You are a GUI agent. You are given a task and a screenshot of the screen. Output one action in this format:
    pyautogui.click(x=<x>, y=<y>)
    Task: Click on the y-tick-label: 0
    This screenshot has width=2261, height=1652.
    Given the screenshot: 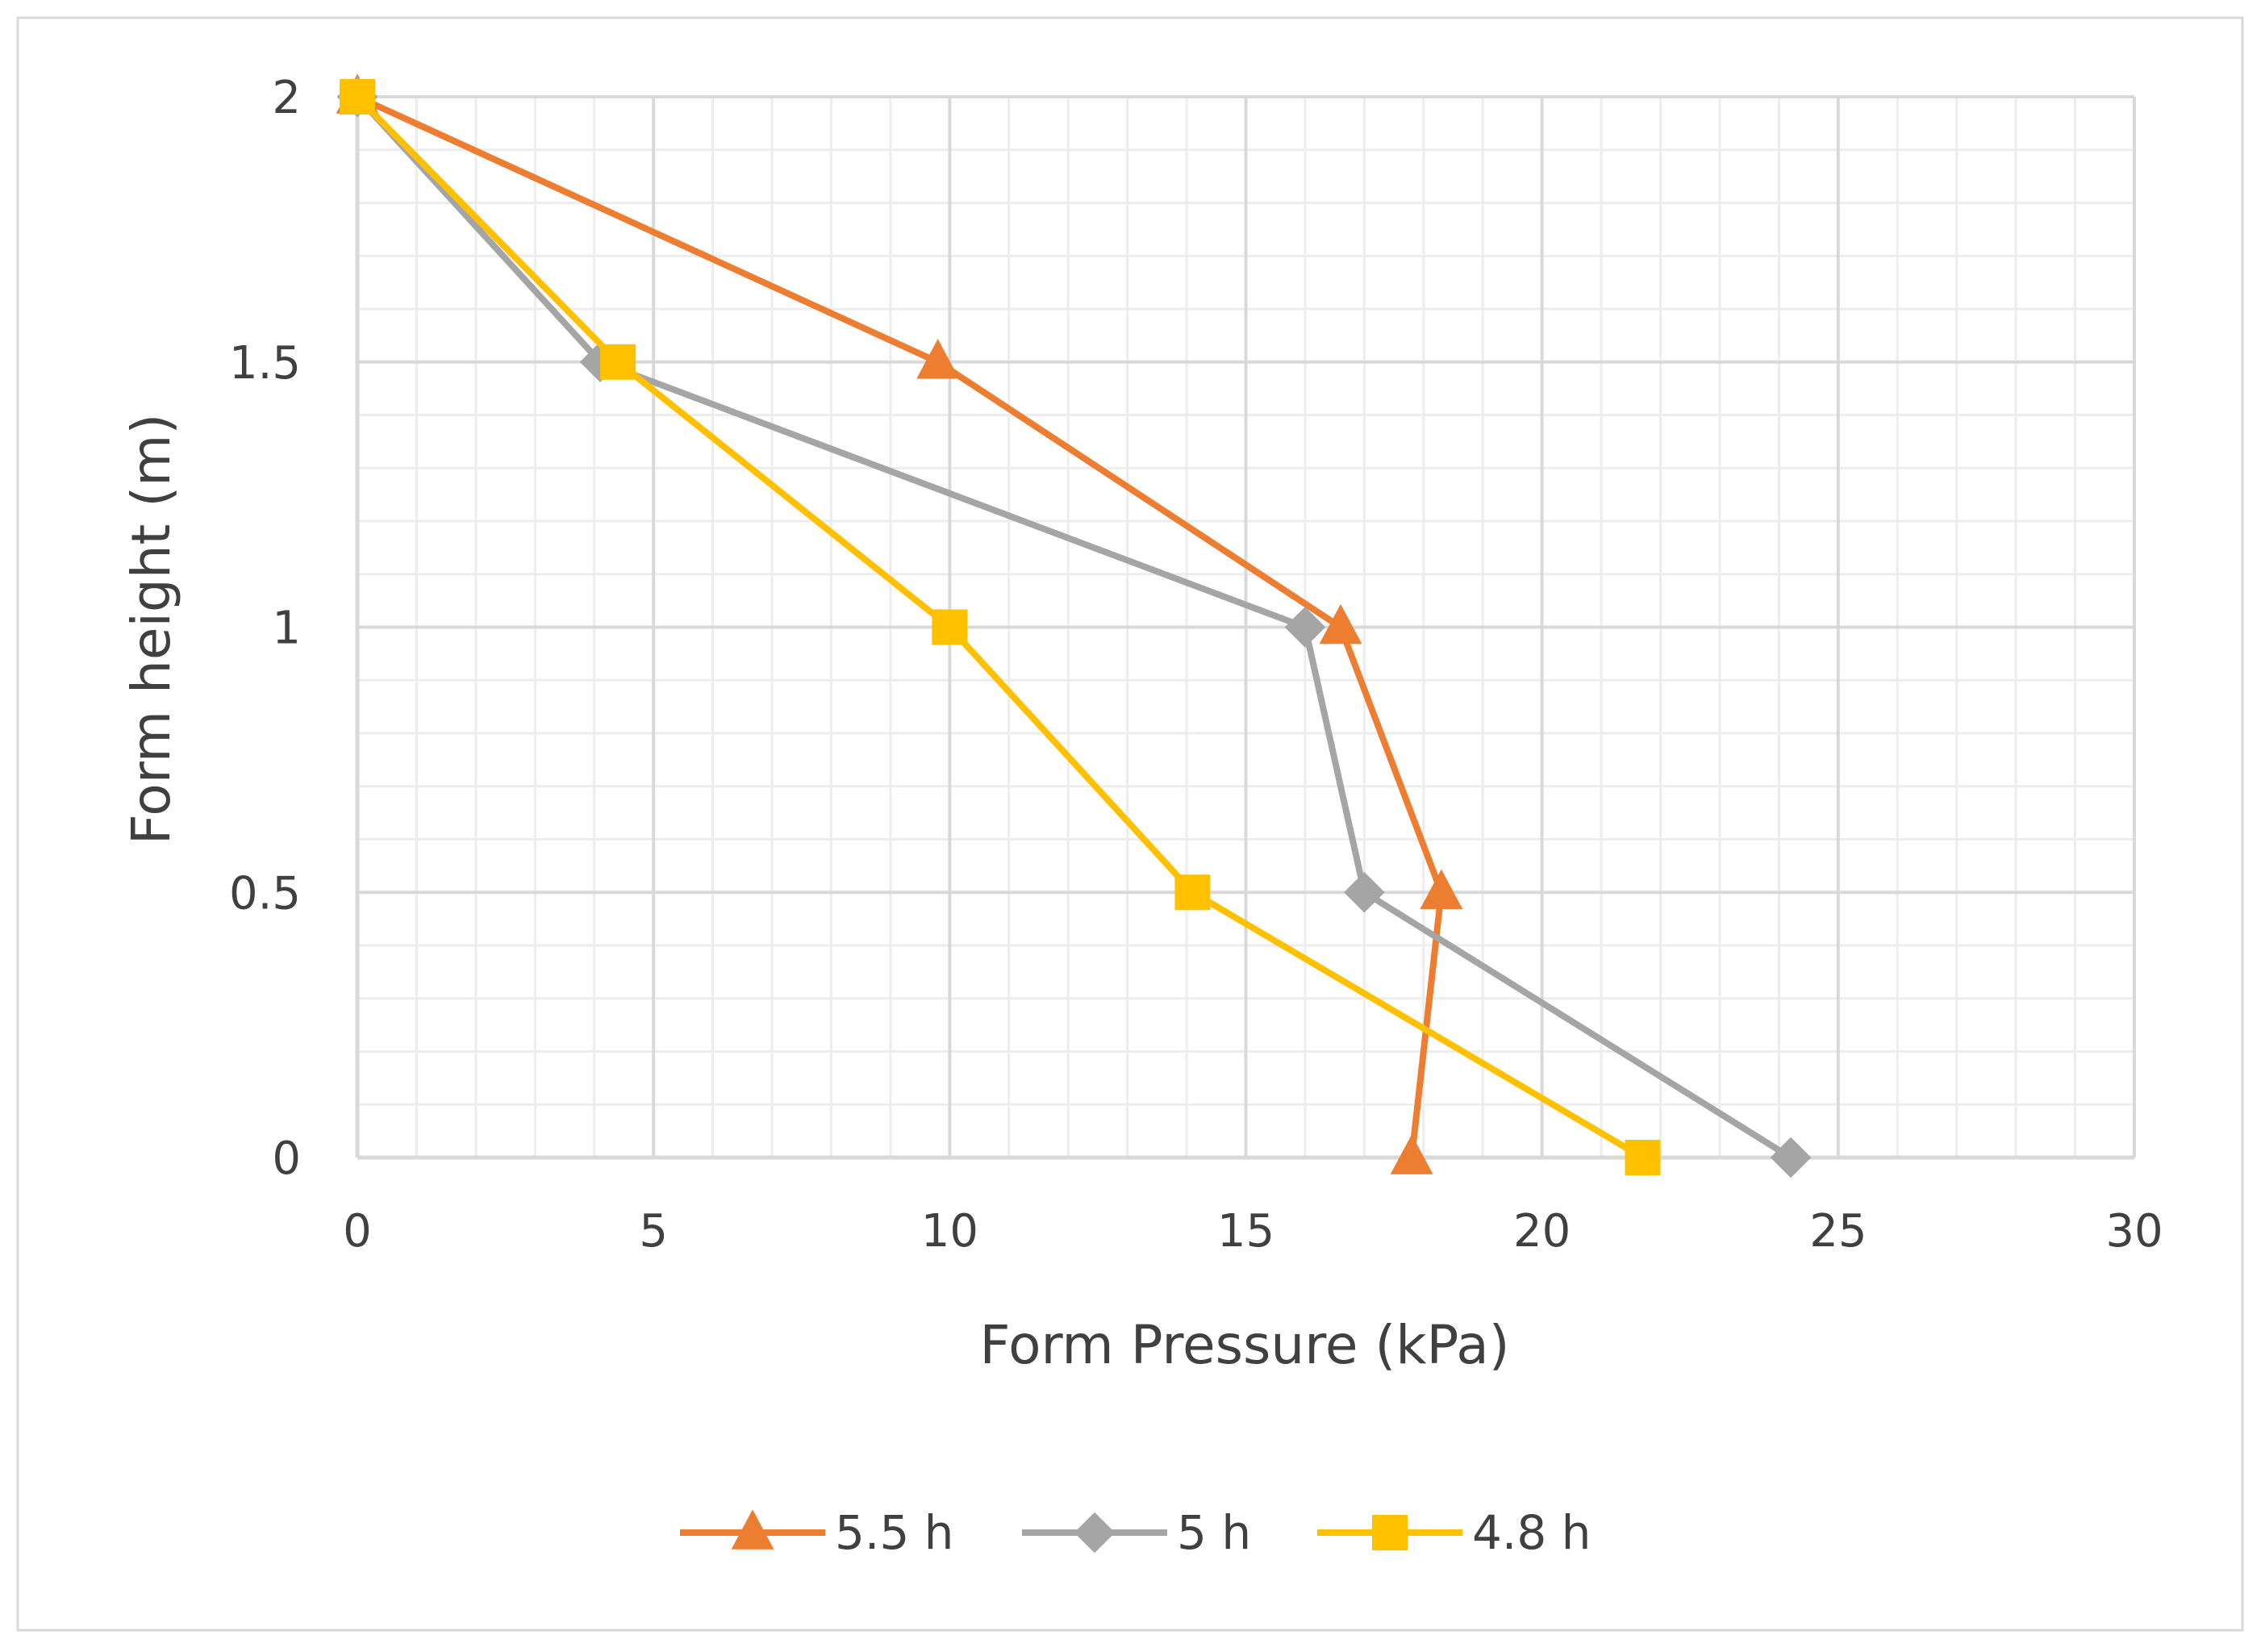 What is the action you would take?
    pyautogui.click(x=286, y=1159)
    